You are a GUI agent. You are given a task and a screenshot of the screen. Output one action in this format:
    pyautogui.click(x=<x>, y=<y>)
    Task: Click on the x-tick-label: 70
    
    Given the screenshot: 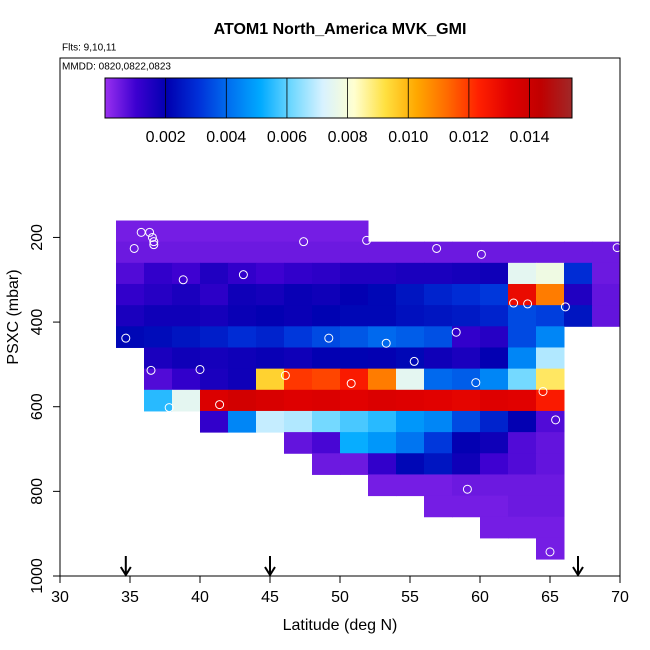 What is the action you would take?
    pyautogui.click(x=620, y=597)
    